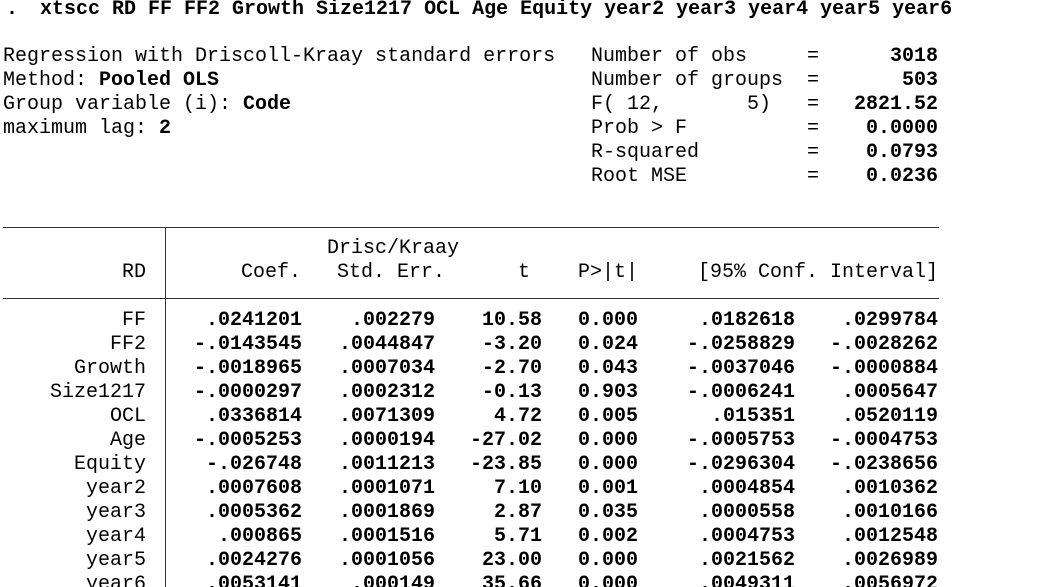 The width and height of the screenshot is (1041, 587). I want to click on row-variable: Equity, so click(109, 464).